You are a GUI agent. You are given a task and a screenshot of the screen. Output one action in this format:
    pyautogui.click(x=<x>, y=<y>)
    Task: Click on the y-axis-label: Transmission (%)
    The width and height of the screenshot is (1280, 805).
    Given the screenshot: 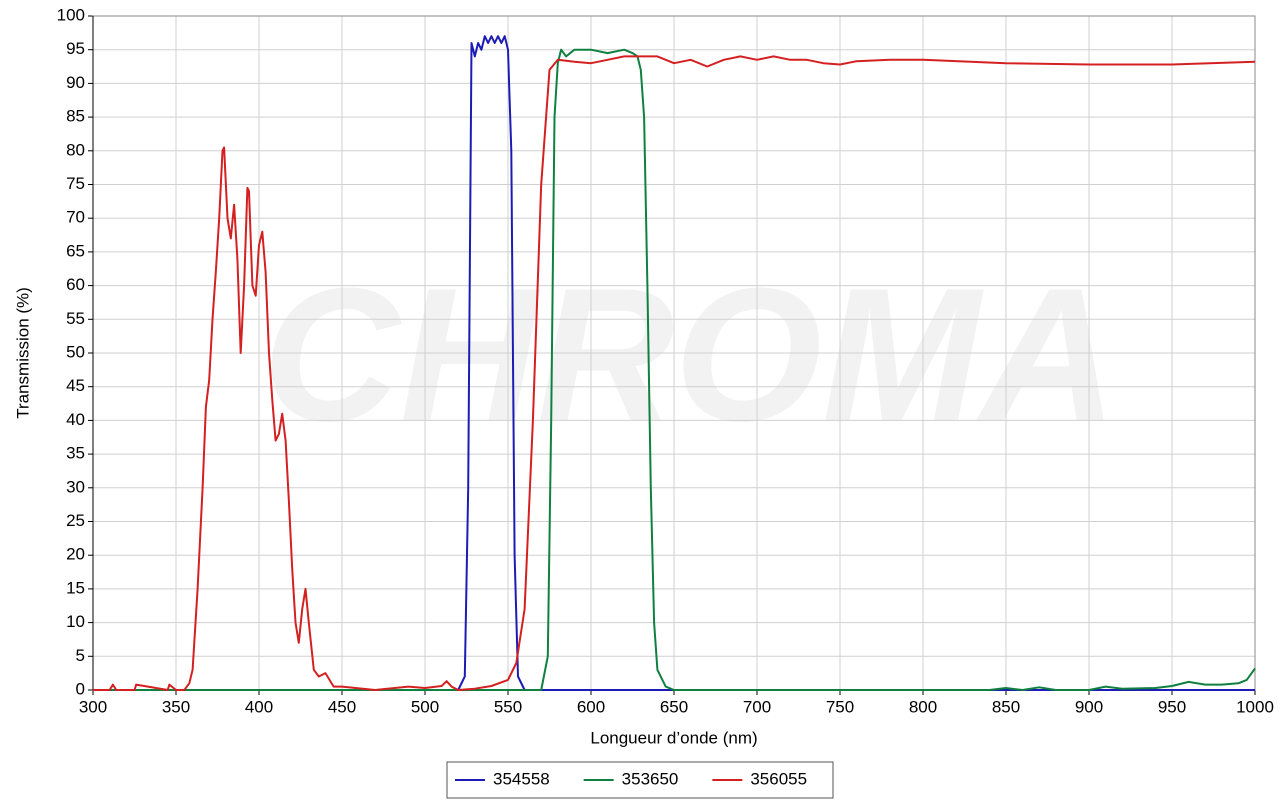 What is the action you would take?
    pyautogui.click(x=22, y=353)
    